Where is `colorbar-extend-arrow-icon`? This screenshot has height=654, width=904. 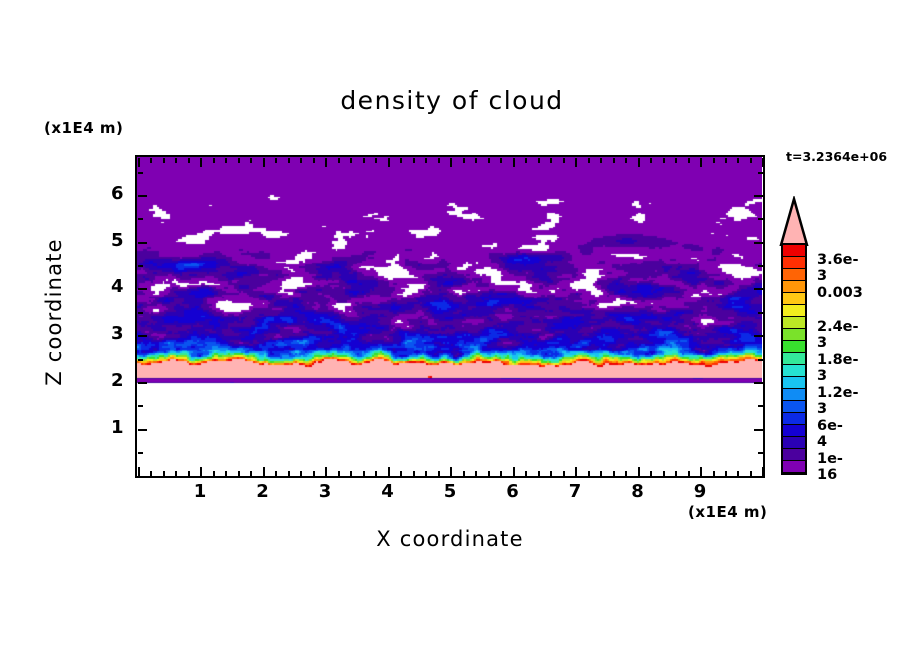 colorbar-extend-arrow-icon is located at coordinates (794, 221).